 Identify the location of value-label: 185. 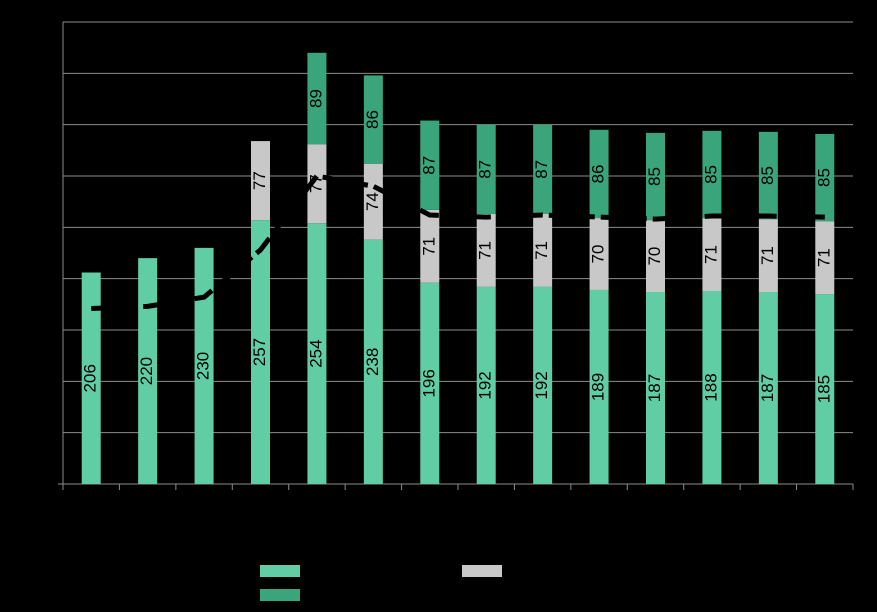
(823, 389).